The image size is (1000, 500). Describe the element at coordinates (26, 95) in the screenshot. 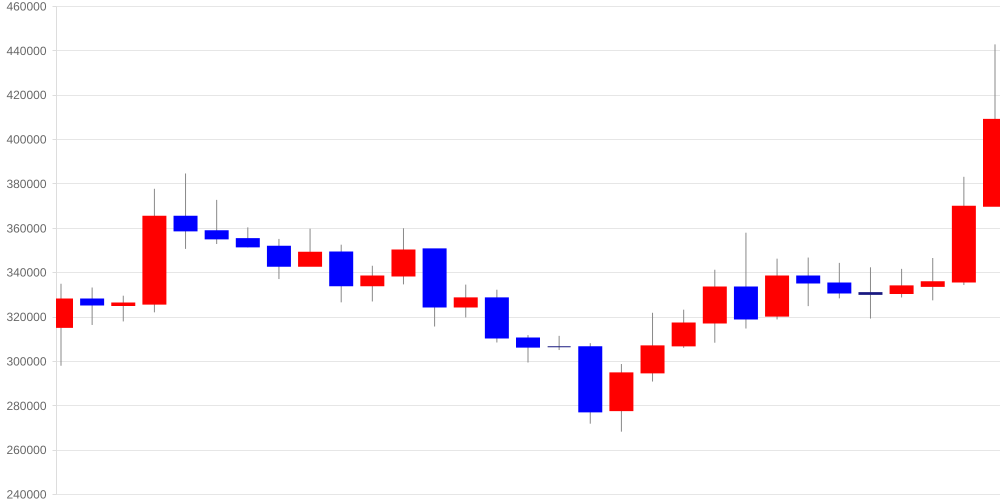

I see `y-tick-label: 420000` at that location.